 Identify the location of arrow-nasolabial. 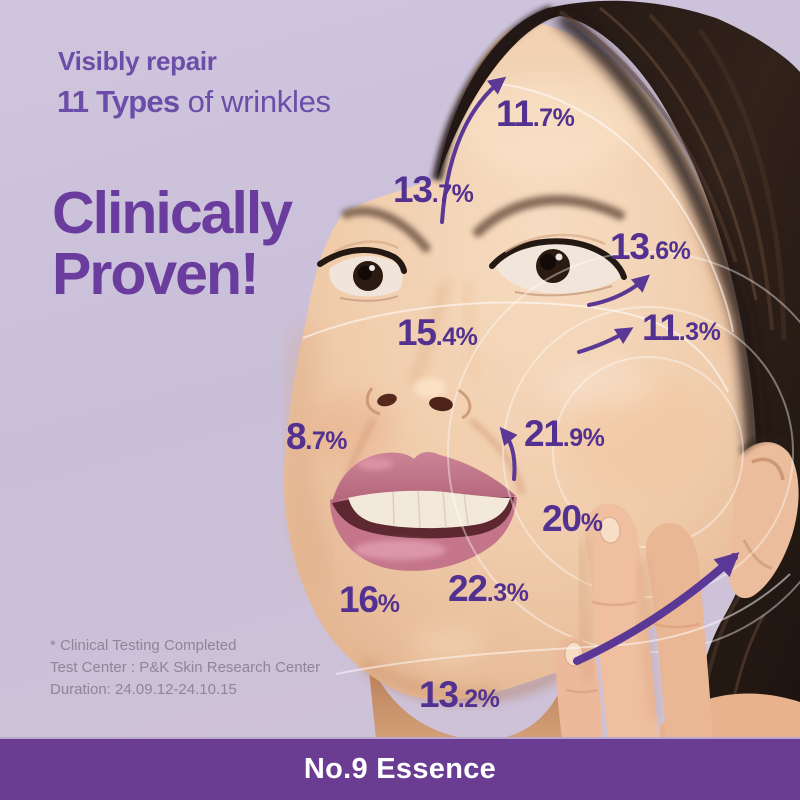
(508, 453).